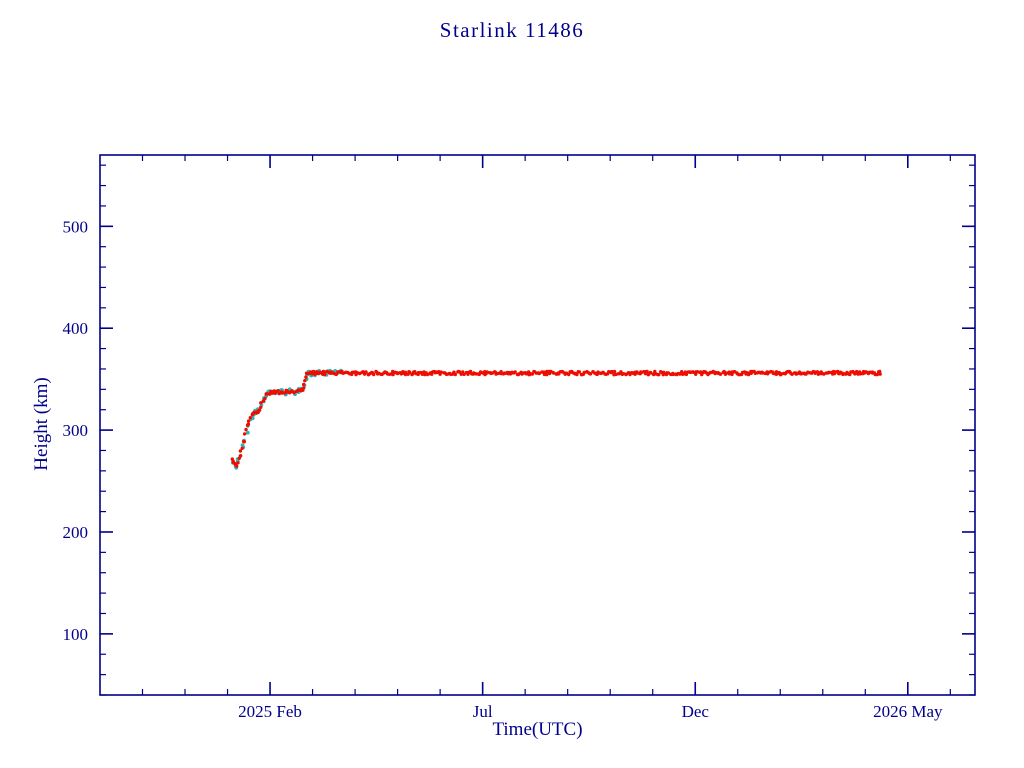 The width and height of the screenshot is (1024, 768). I want to click on svg-text: 100, so click(76, 634).